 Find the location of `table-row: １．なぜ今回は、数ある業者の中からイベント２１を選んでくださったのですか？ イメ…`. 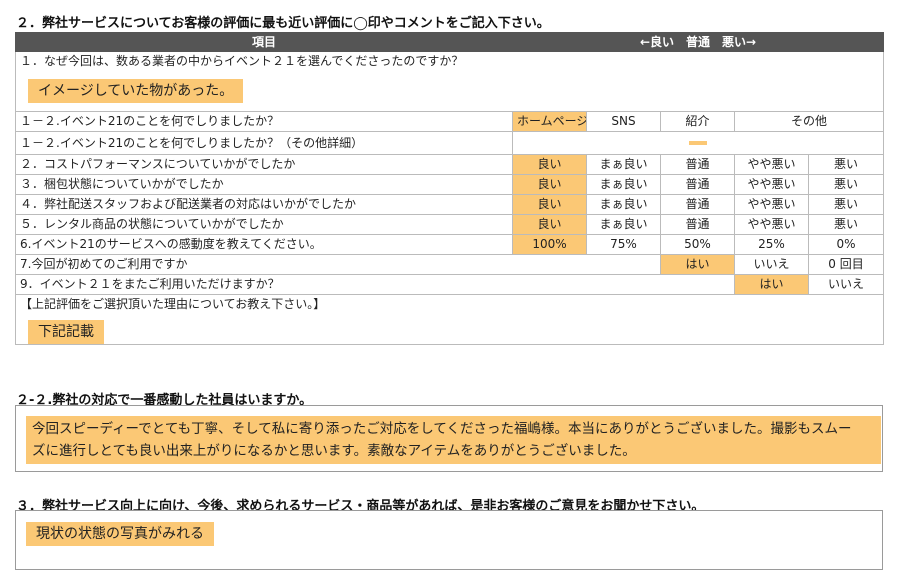

table-row: １．なぜ今回は、数ある業者の中からイベント２１を選んでくださったのですか？ イメ… is located at coordinates (449, 81).